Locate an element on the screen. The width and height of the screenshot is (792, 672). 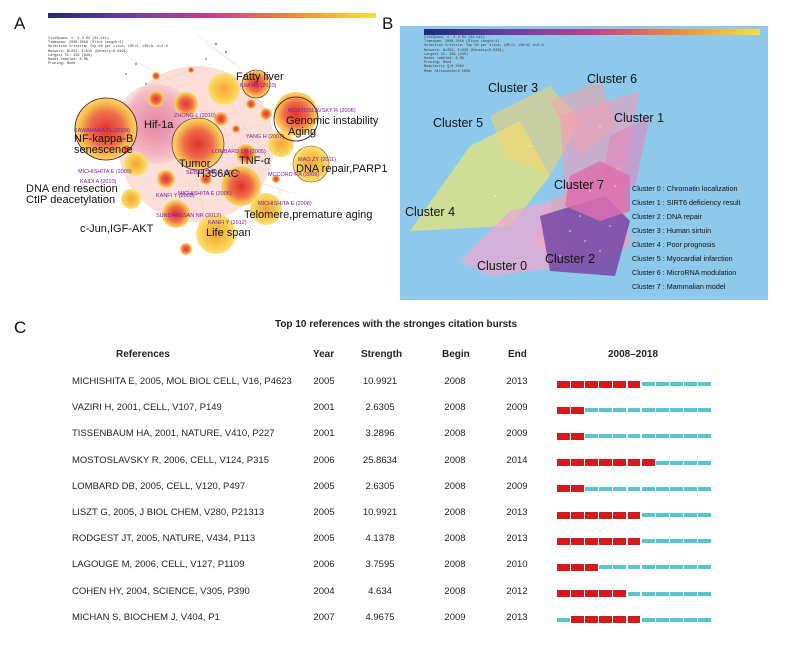
network-graphic is located at coordinates (212, 134).